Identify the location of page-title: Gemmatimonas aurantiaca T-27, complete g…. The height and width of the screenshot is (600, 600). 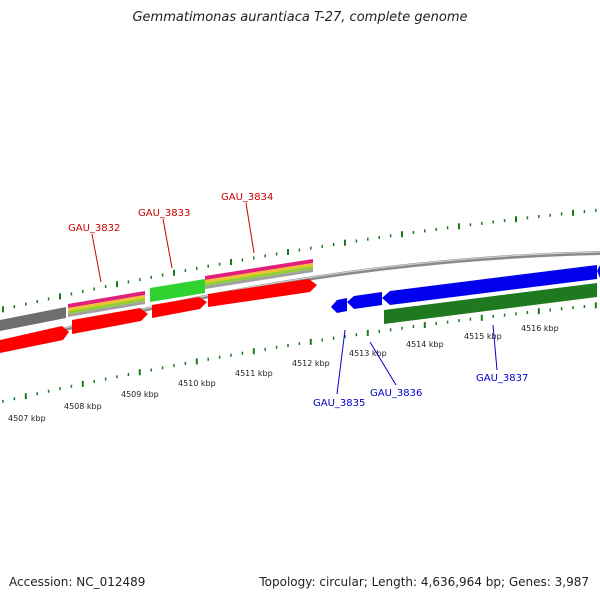
(300, 17).